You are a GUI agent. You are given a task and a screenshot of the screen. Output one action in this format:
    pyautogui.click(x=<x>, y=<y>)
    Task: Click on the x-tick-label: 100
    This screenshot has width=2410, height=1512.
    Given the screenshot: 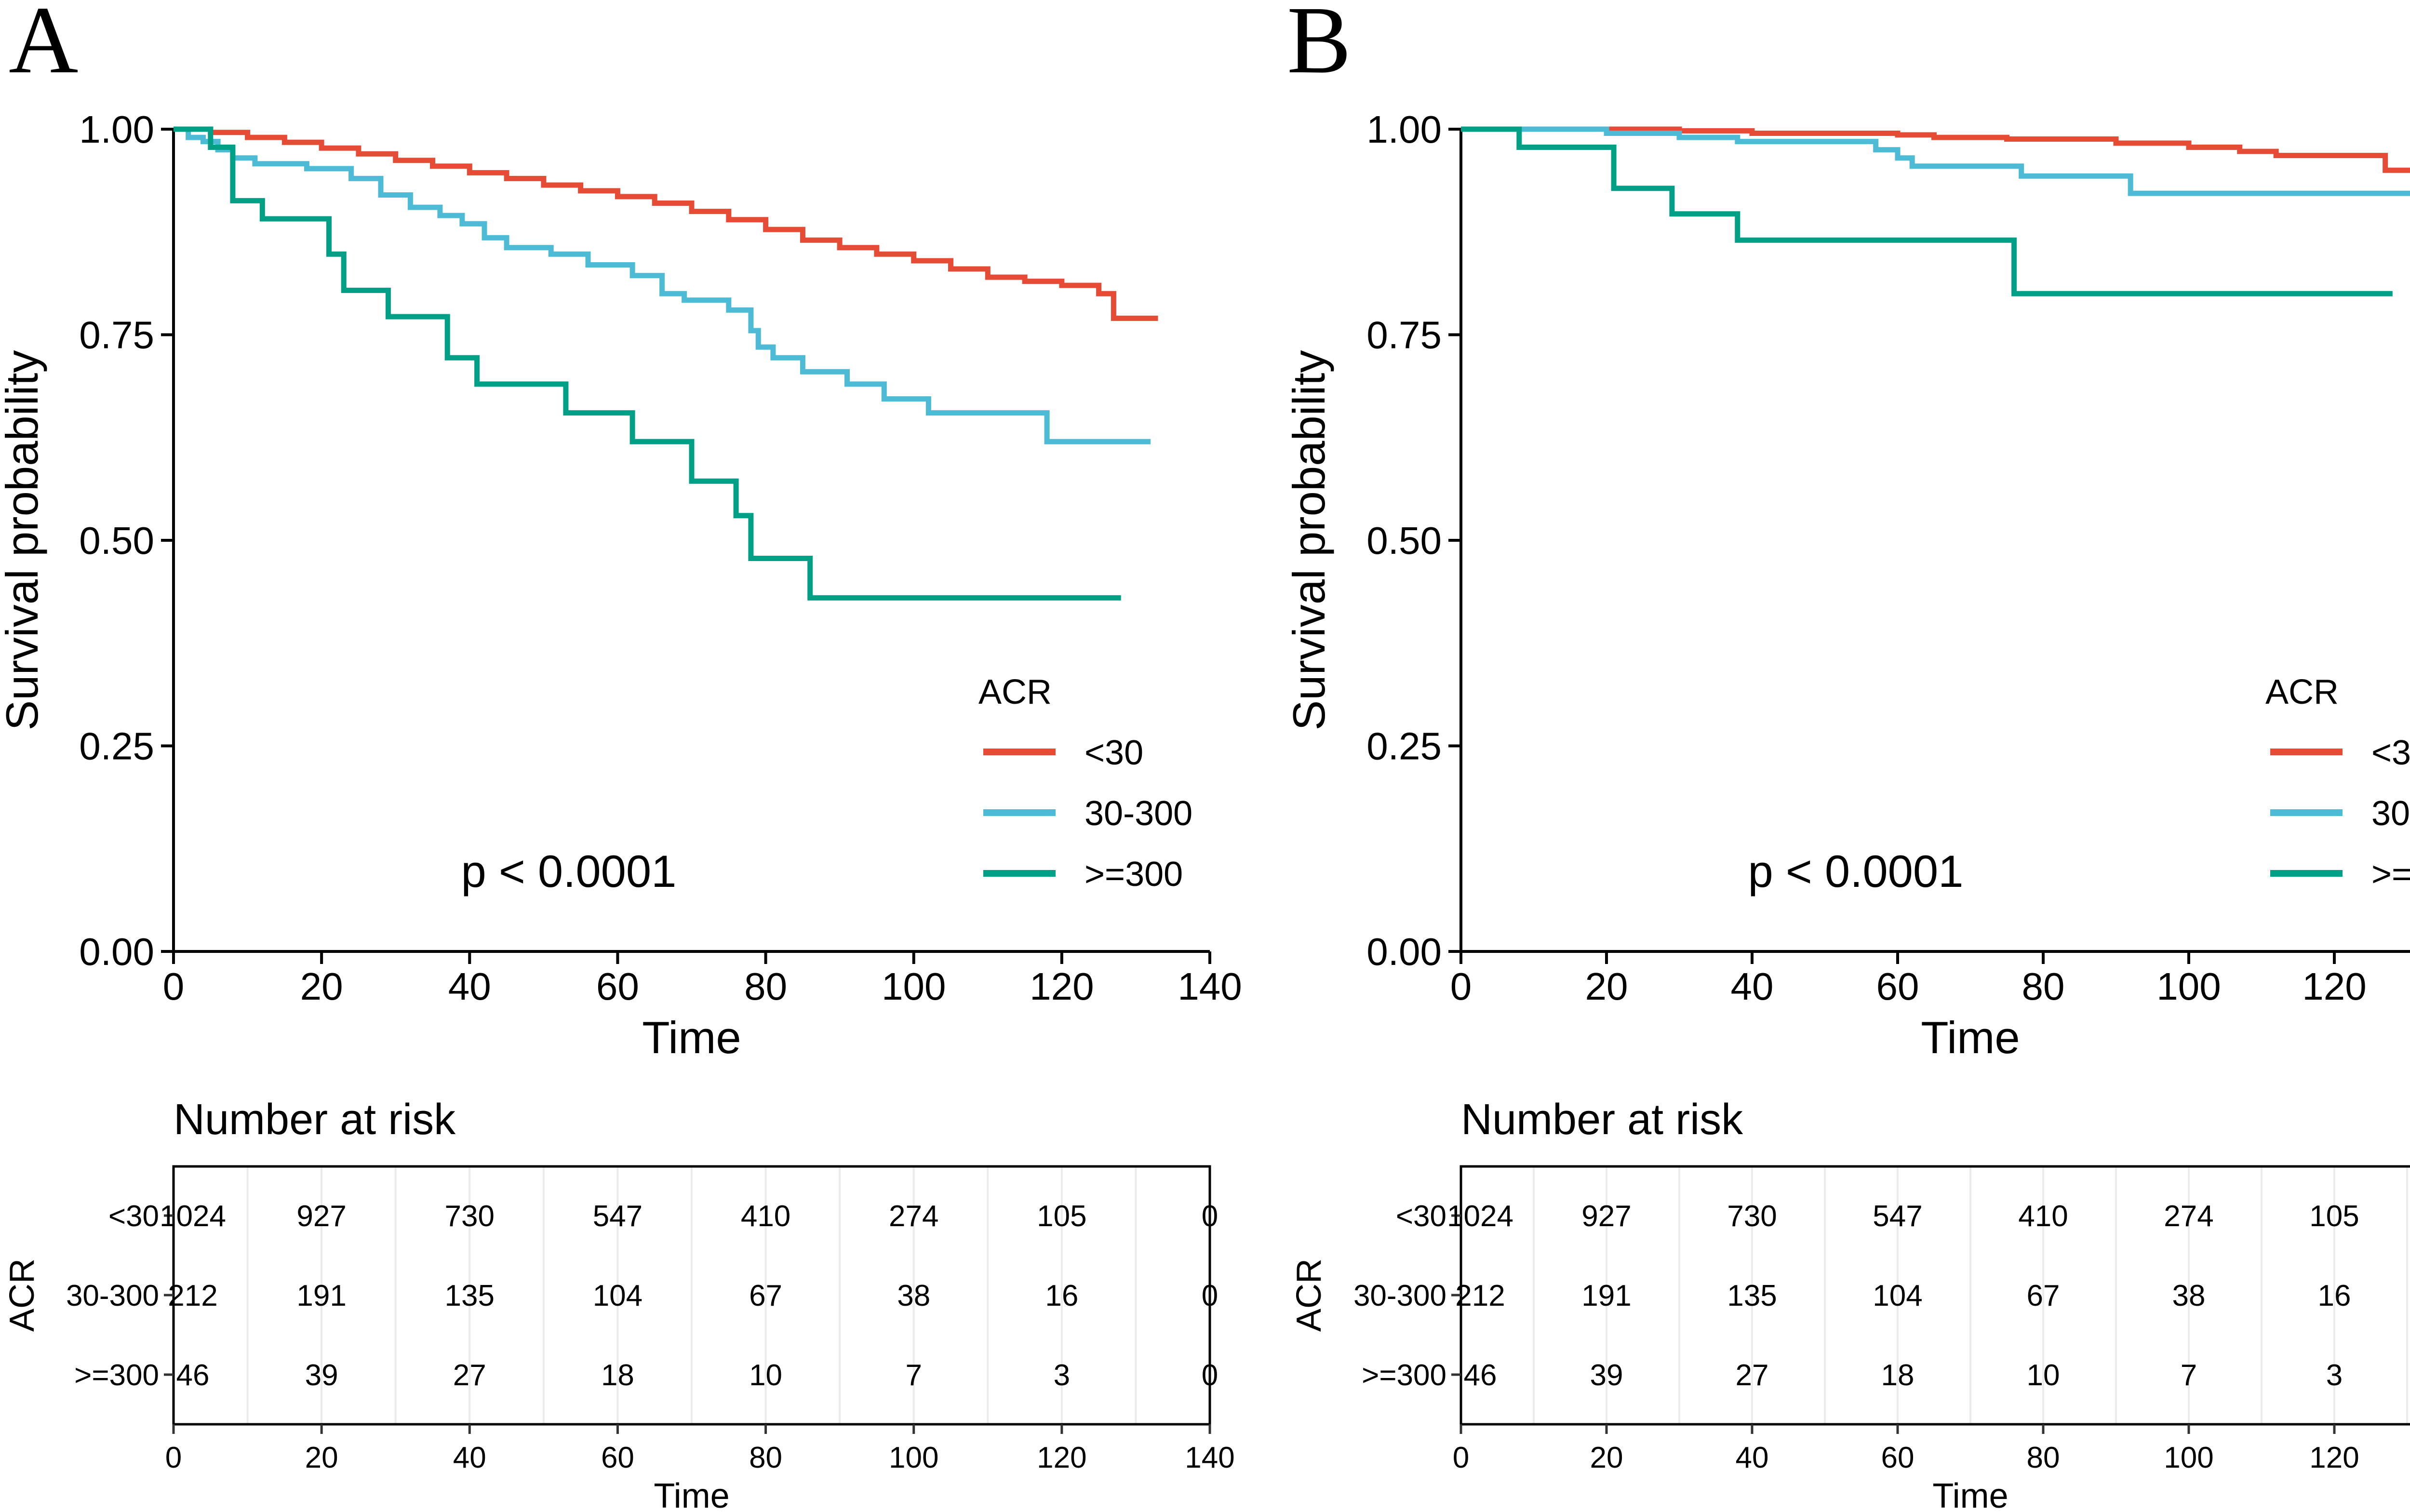 What is the action you would take?
    pyautogui.click(x=2188, y=987)
    